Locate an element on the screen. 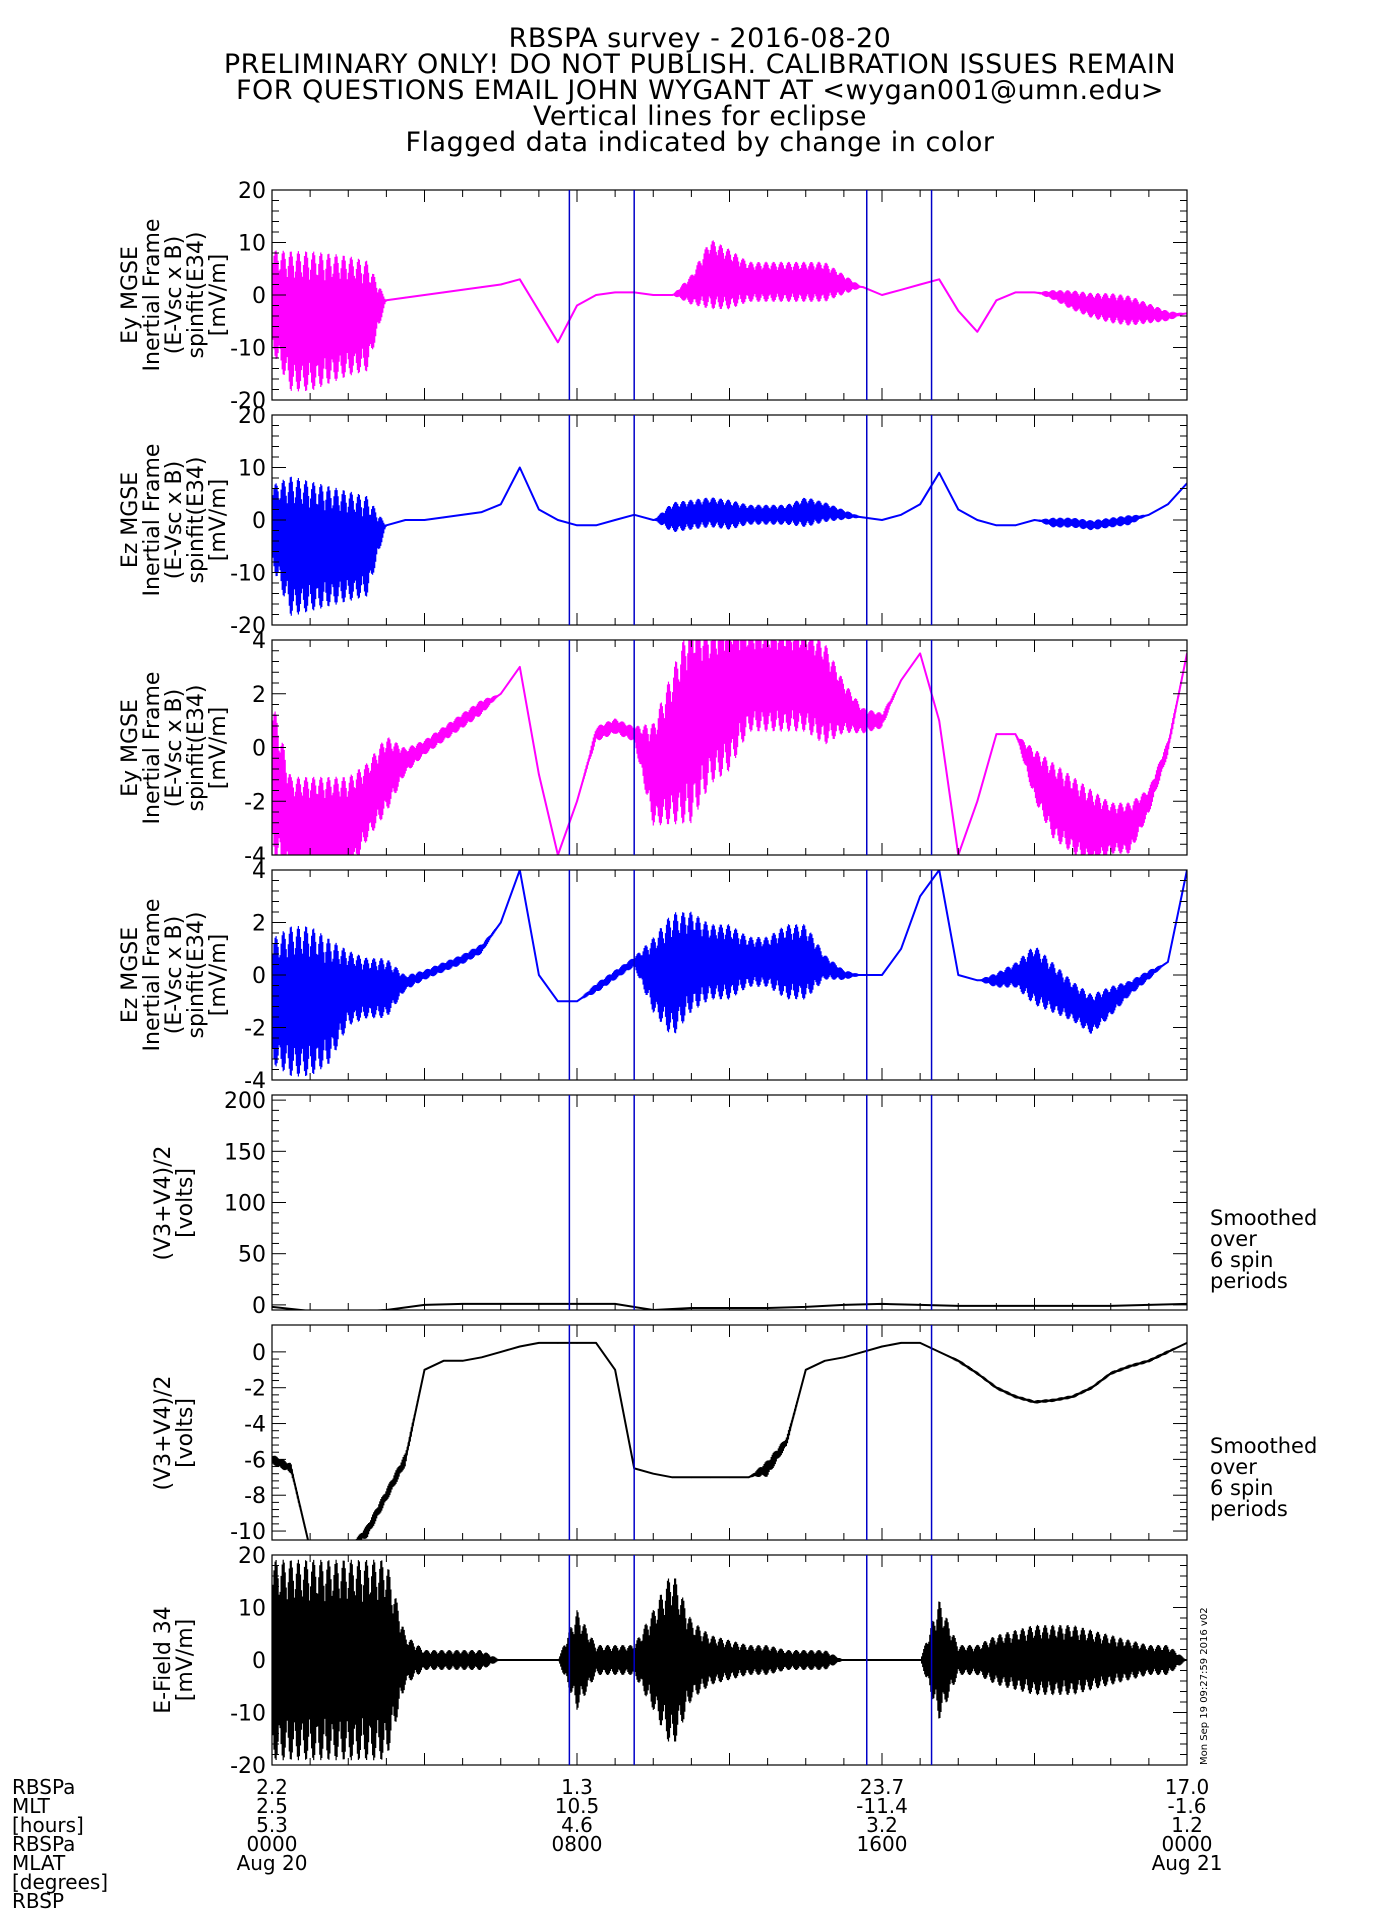  footer-value: 17.0 is located at coordinates (1187, 1787).